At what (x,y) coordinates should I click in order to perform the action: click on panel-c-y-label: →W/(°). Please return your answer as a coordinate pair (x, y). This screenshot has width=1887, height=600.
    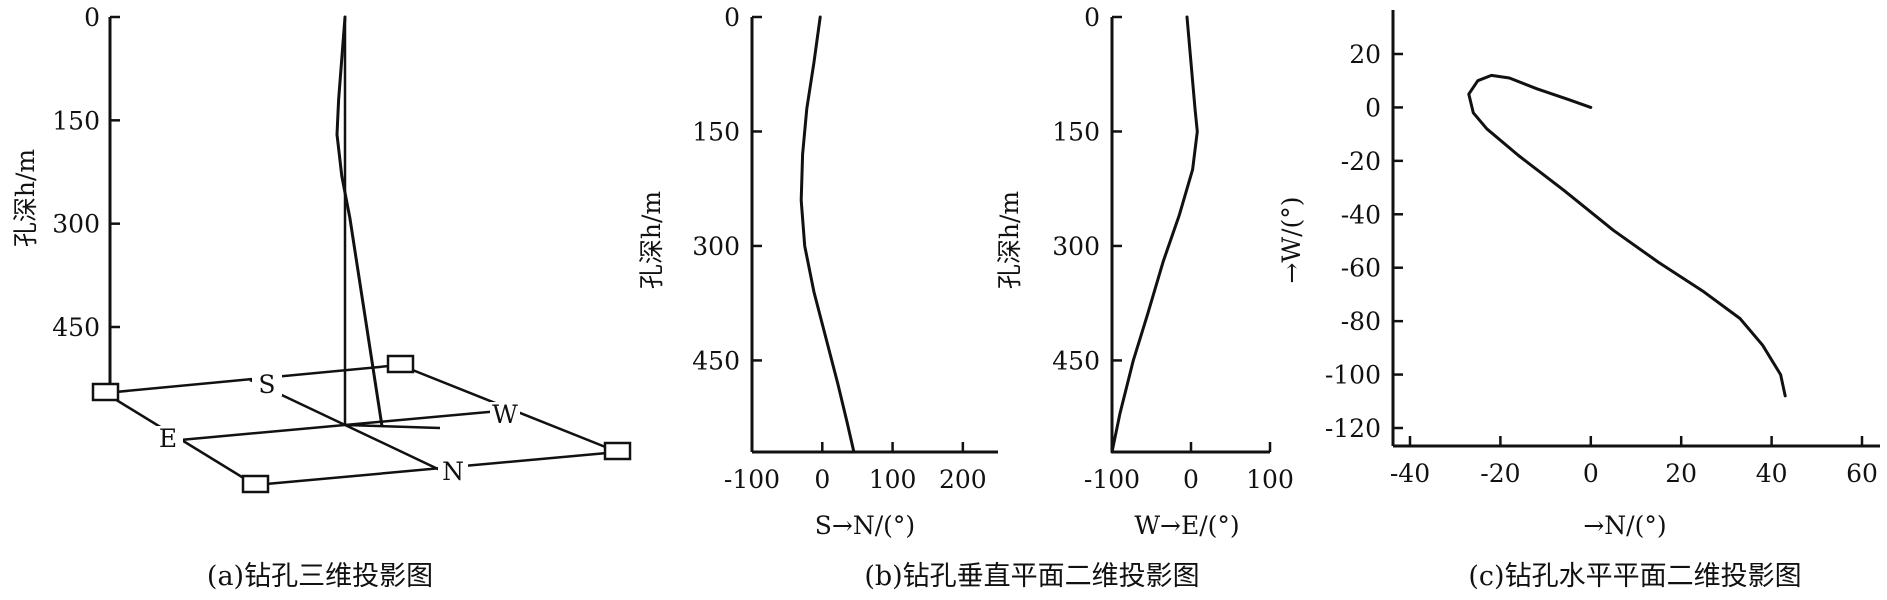
    Looking at the image, I should click on (1291, 239).